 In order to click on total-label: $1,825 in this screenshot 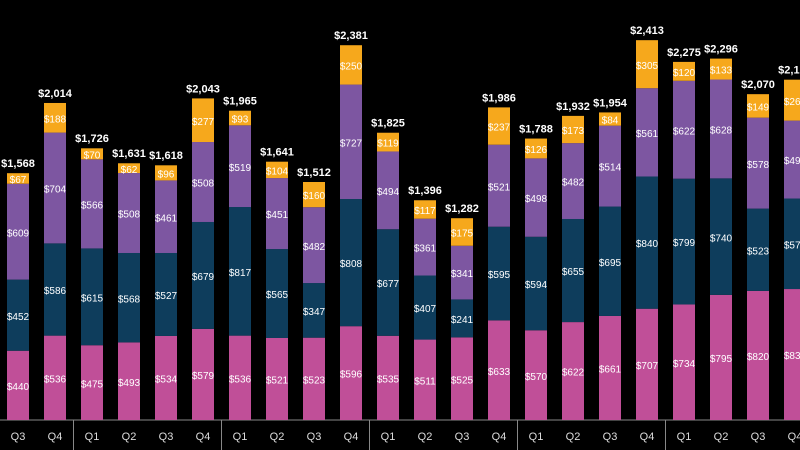, I will do `click(388, 124)`.